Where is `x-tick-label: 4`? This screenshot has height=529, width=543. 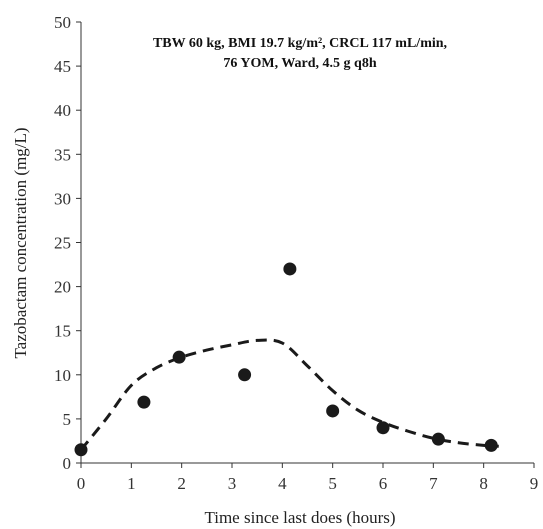 x-tick-label: 4 is located at coordinates (282, 483).